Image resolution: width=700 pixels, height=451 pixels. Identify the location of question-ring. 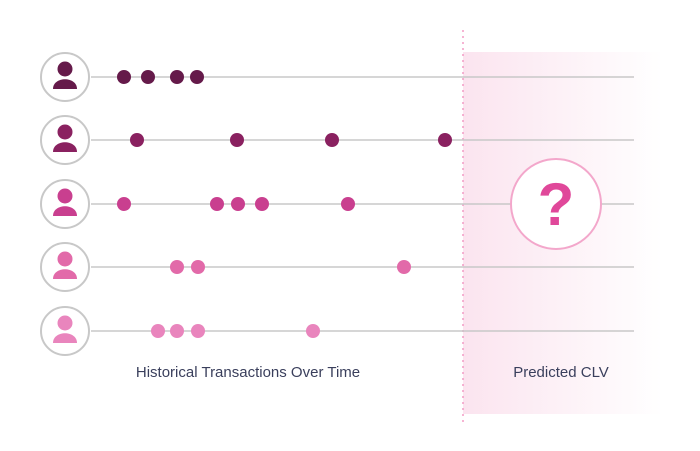
(556, 204).